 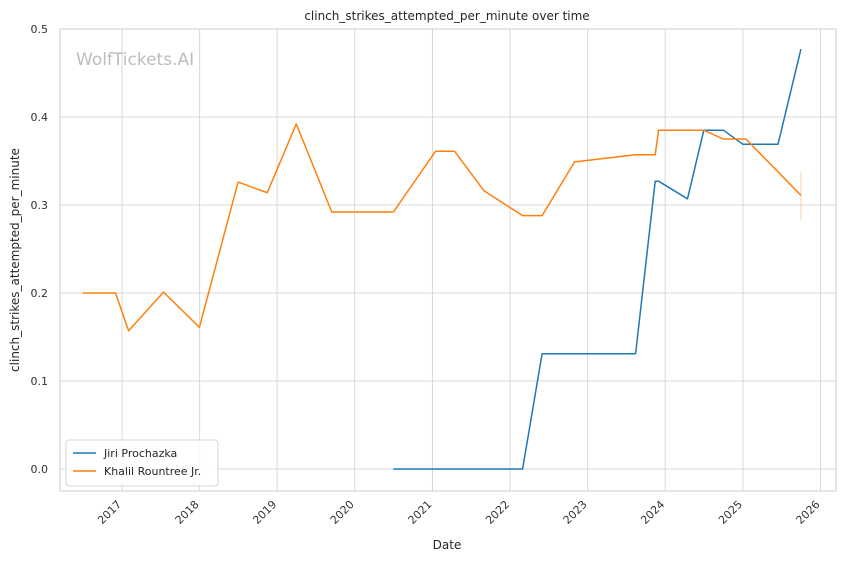 I want to click on legend-box, so click(x=142, y=463).